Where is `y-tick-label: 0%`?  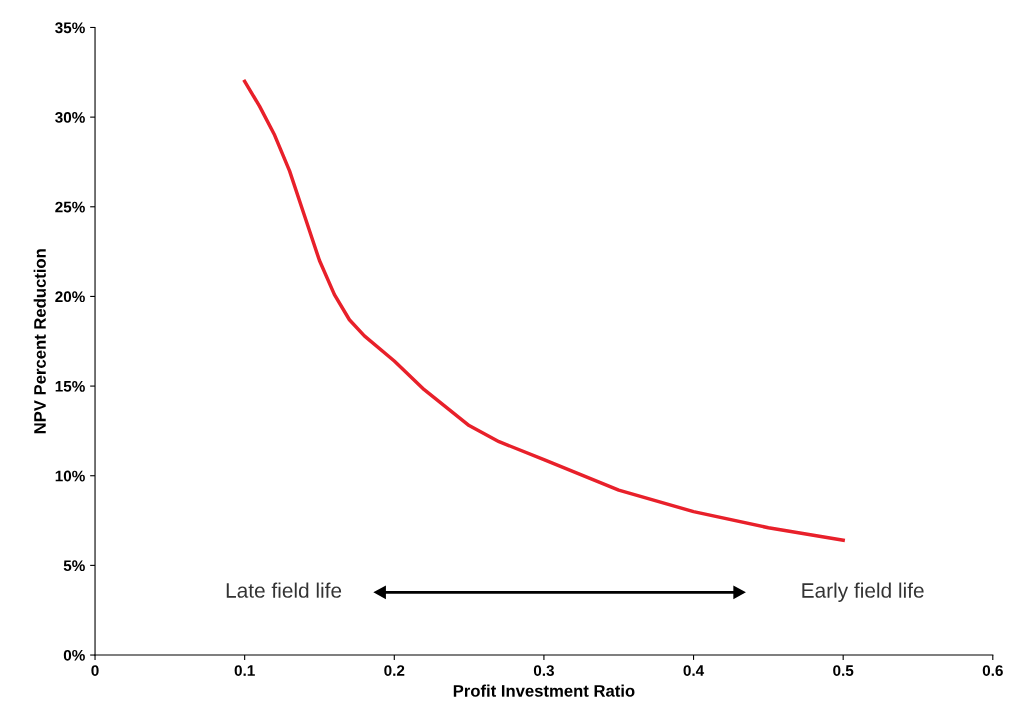 y-tick-label: 0% is located at coordinates (74, 655).